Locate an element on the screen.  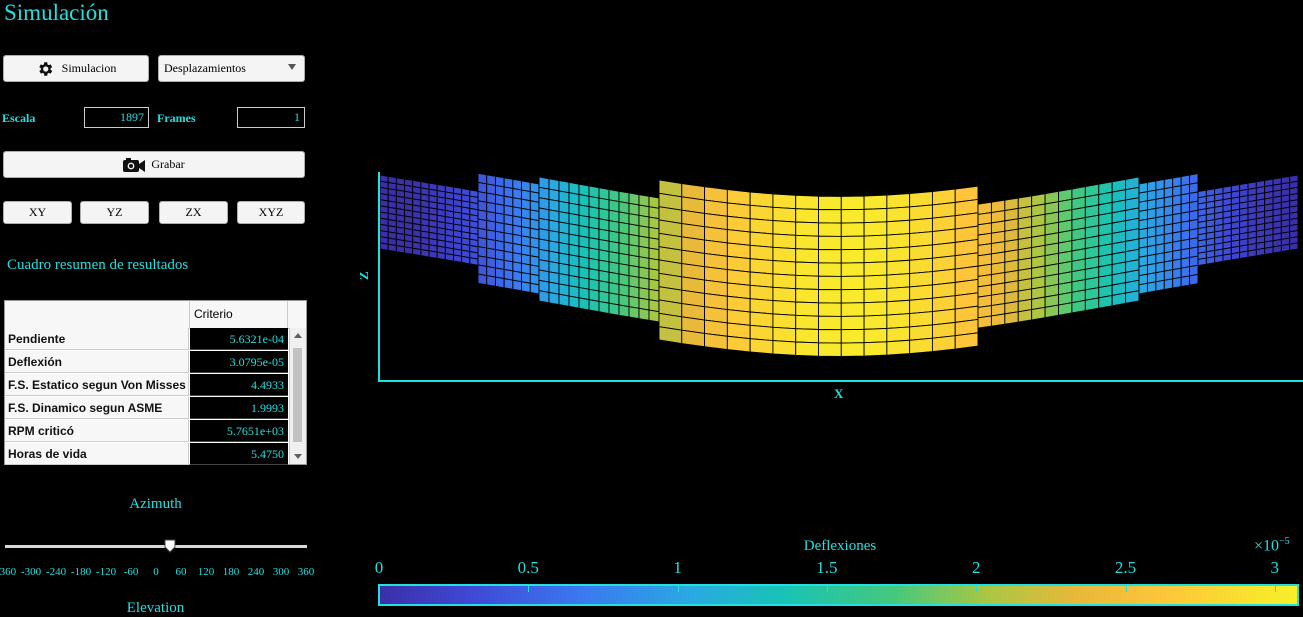
scroll-thumb is located at coordinates (297, 395).